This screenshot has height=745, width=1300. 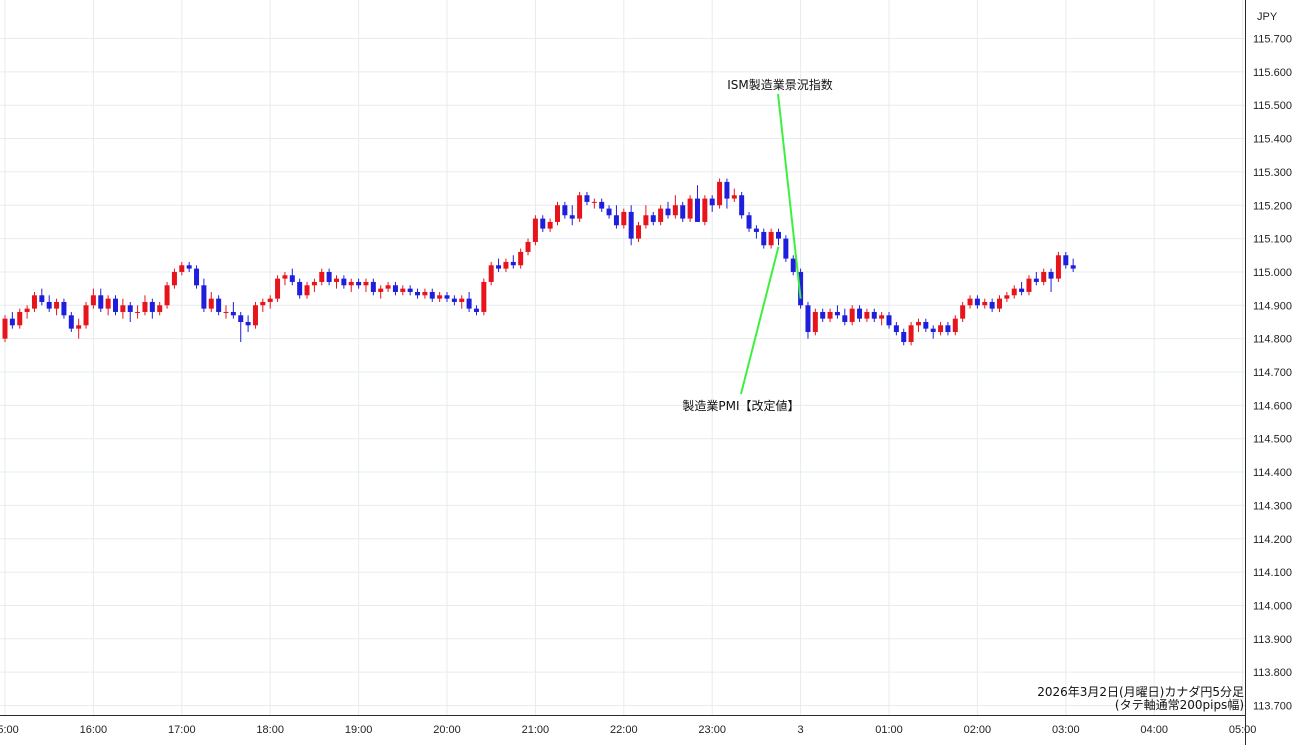 What do you see at coordinates (359, 730) in the screenshot?
I see `x-tick-label: 19:00` at bounding box center [359, 730].